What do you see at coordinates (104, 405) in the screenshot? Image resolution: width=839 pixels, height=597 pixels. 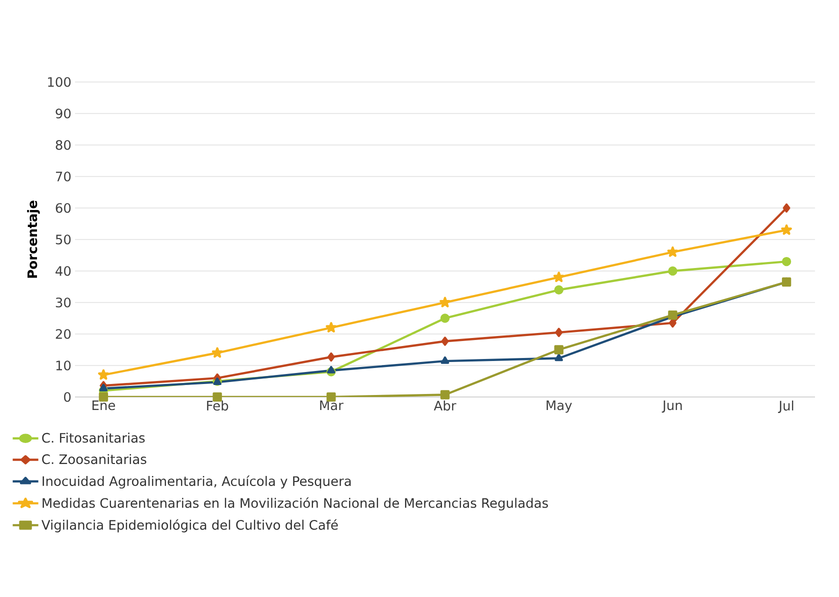 I see `x-tick-label: Ene` at bounding box center [104, 405].